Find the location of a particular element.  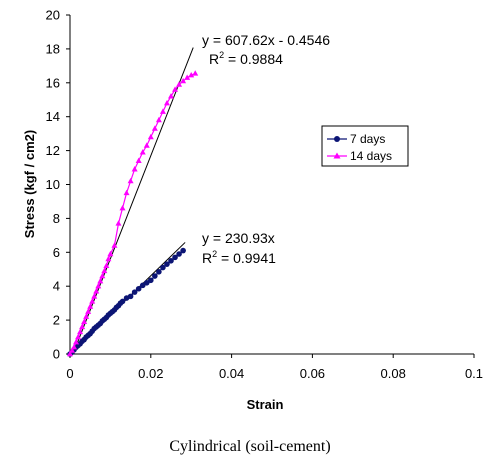

x-tick-label: 0.06 is located at coordinates (312, 373).